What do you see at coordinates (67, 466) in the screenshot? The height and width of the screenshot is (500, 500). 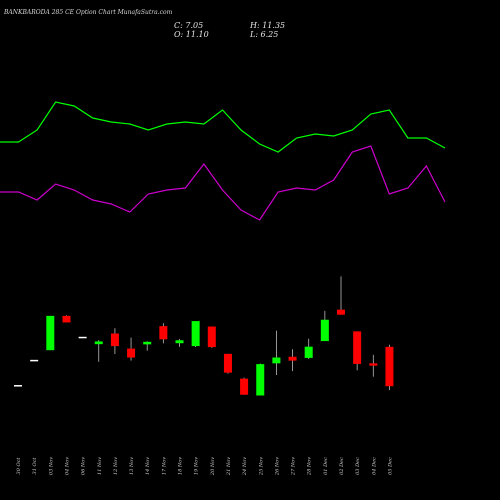 I see `x-tick-label: 04 Nov` at bounding box center [67, 466].